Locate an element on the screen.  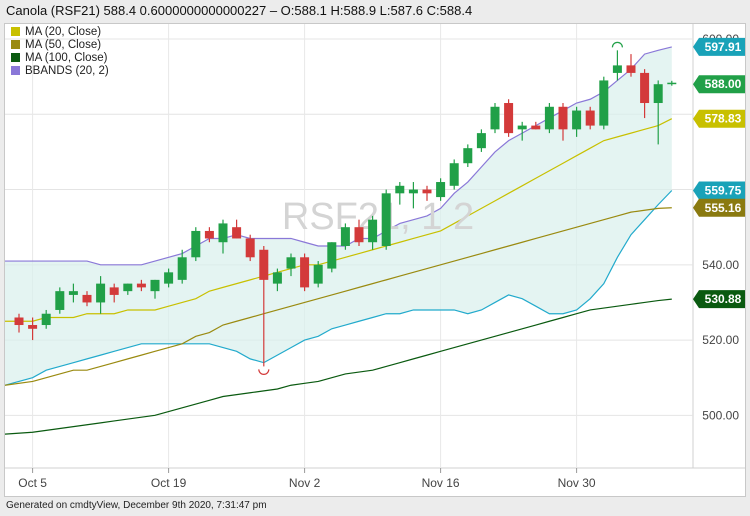
legend-entry: BBANDS (20, 2) is located at coordinates (60, 71).